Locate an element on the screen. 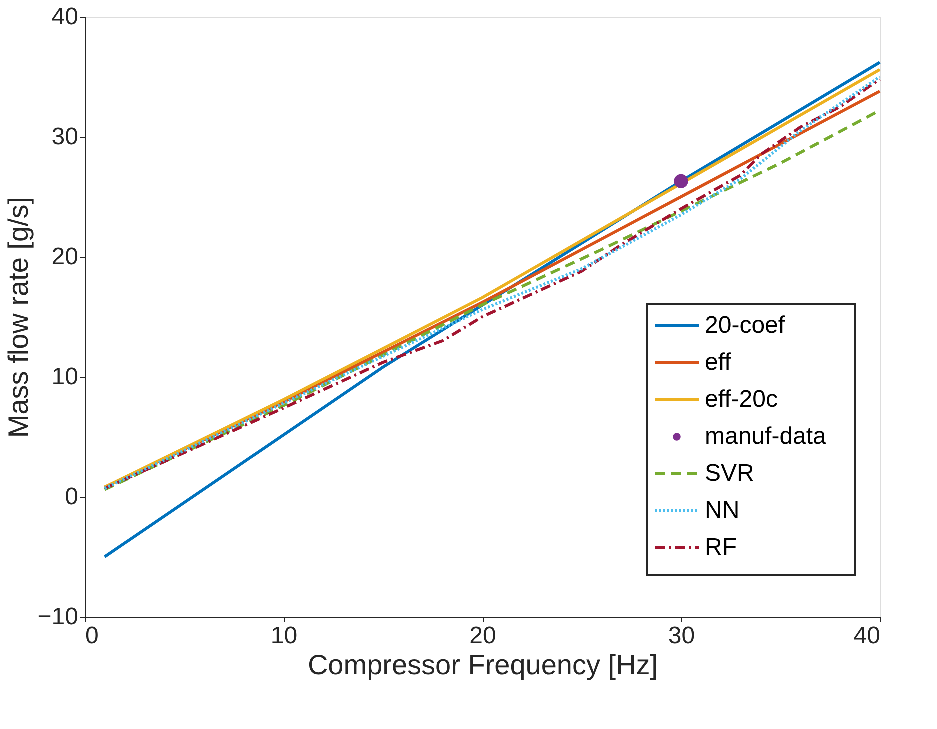 The image size is (937, 729). legend-label: SVR is located at coordinates (729, 473).